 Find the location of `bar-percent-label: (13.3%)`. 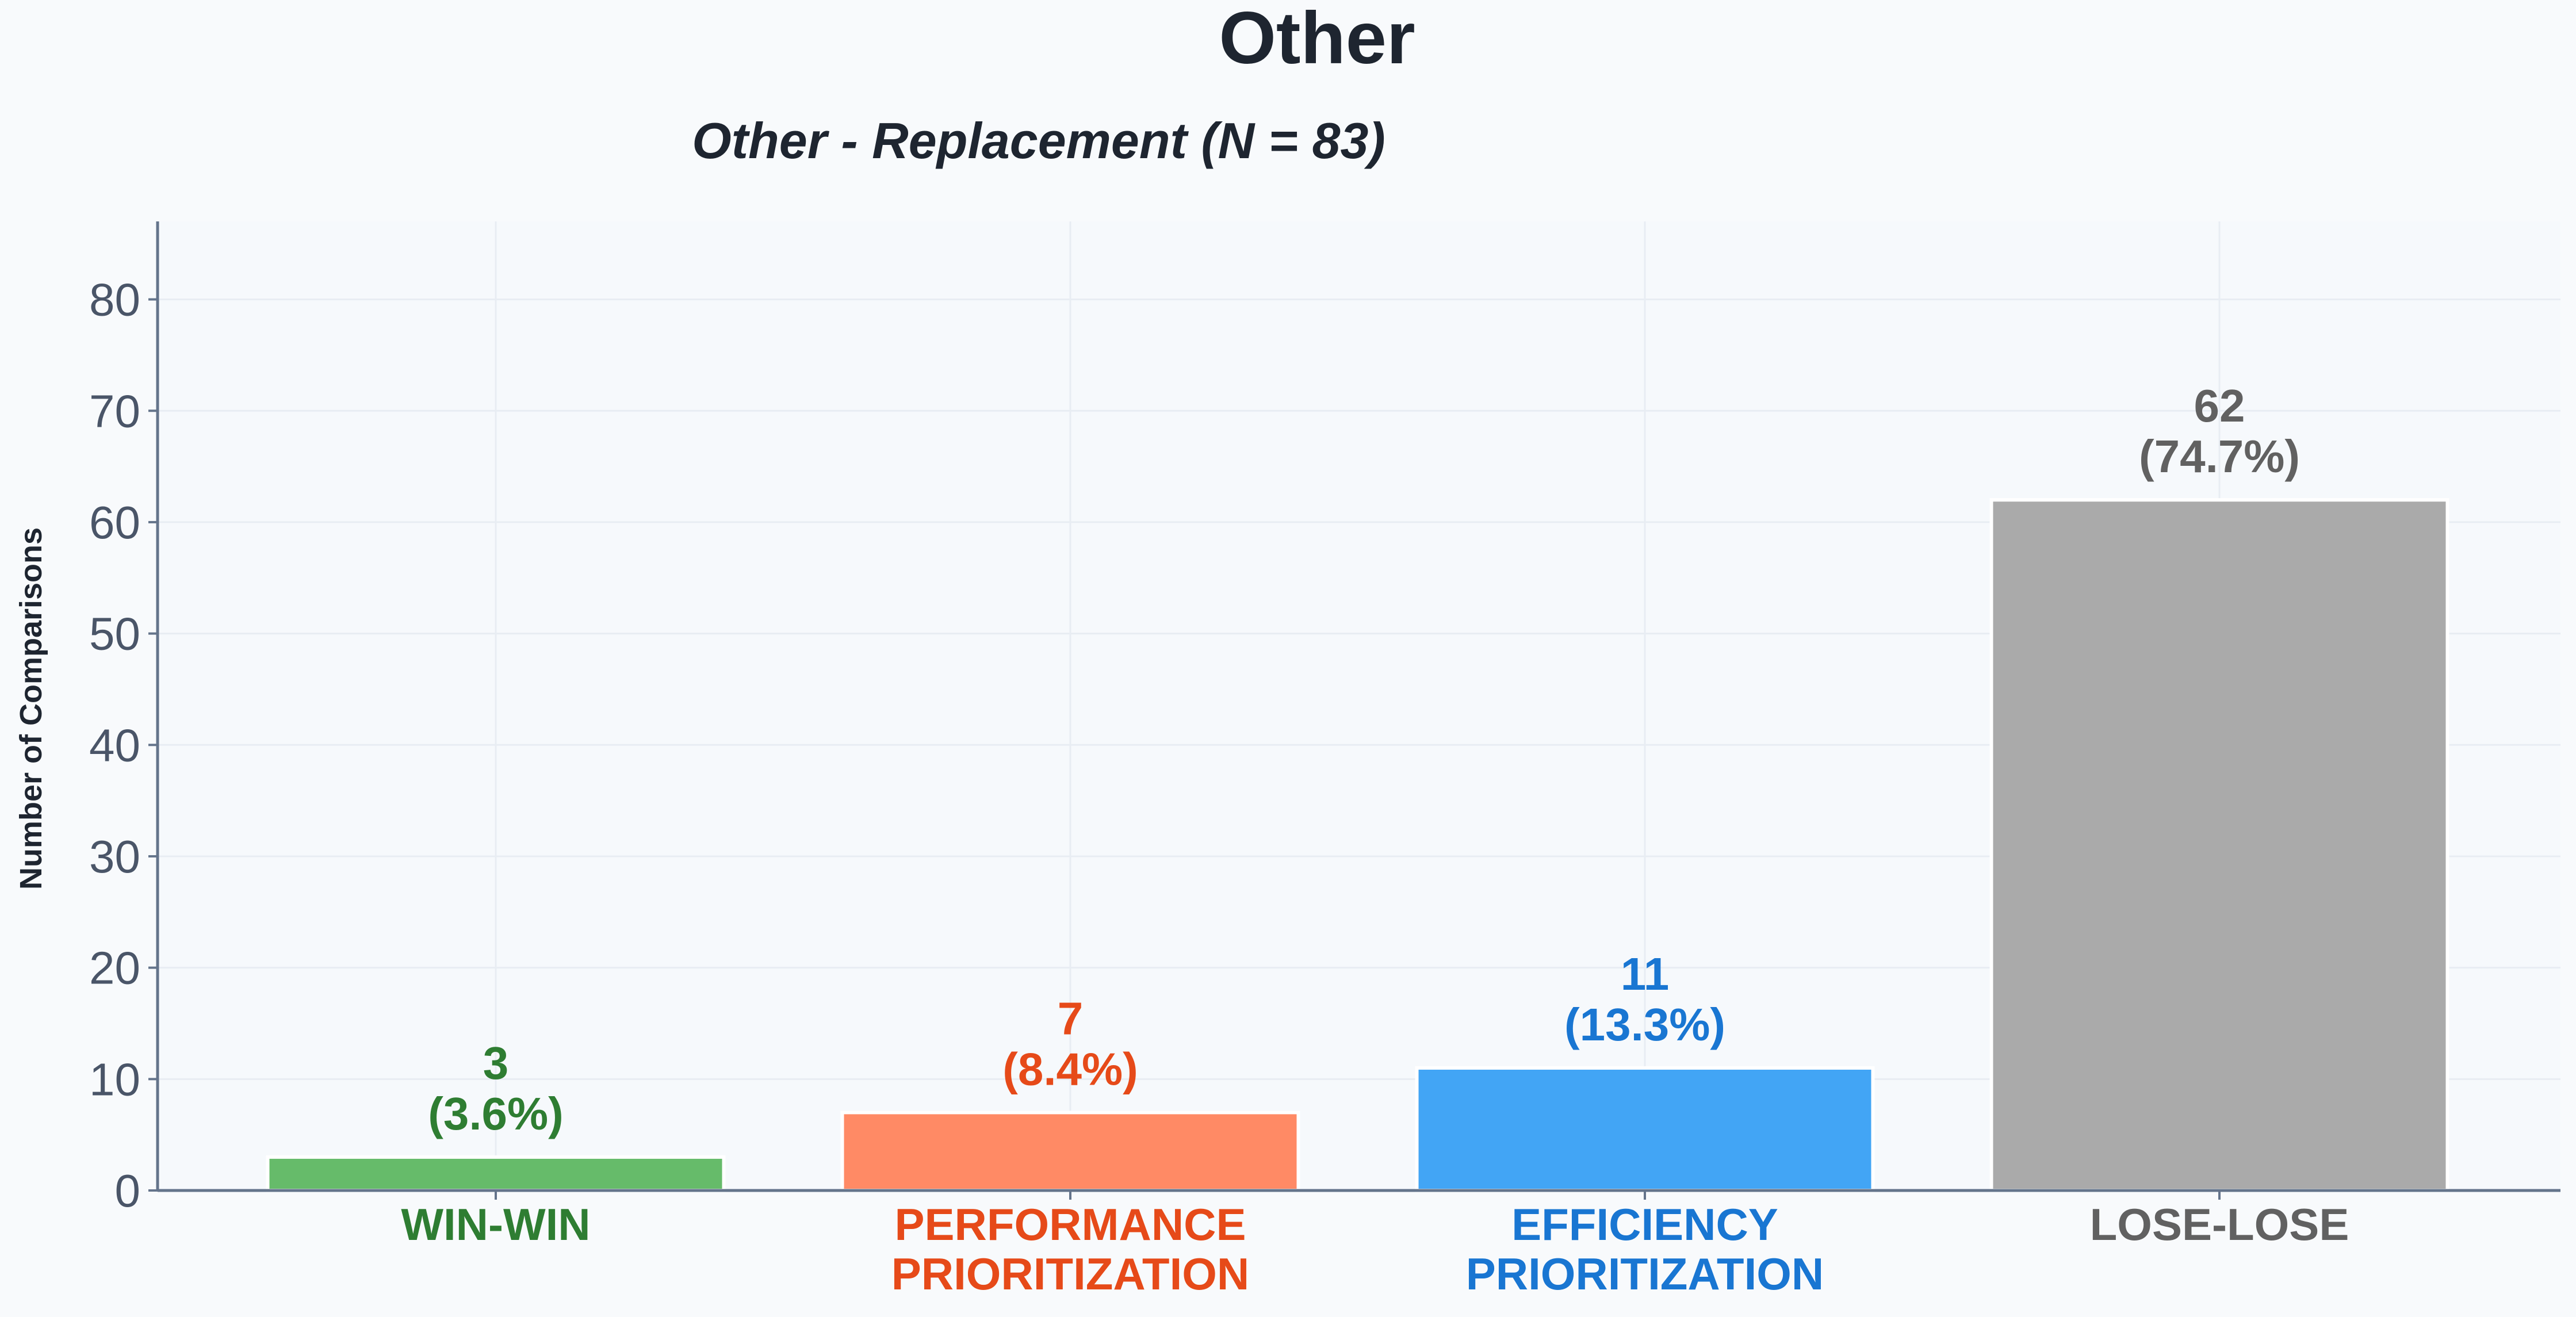

bar-percent-label: (13.3%) is located at coordinates (1644, 1024).